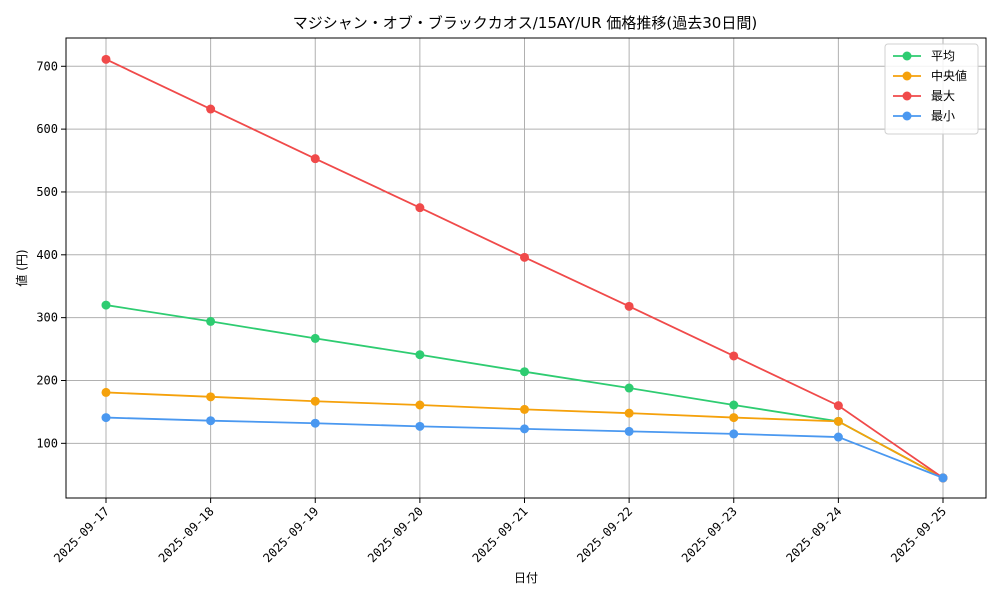 Image resolution: width=1000 pixels, height=600 pixels. I want to click on legend-label: 最小, so click(943, 116).